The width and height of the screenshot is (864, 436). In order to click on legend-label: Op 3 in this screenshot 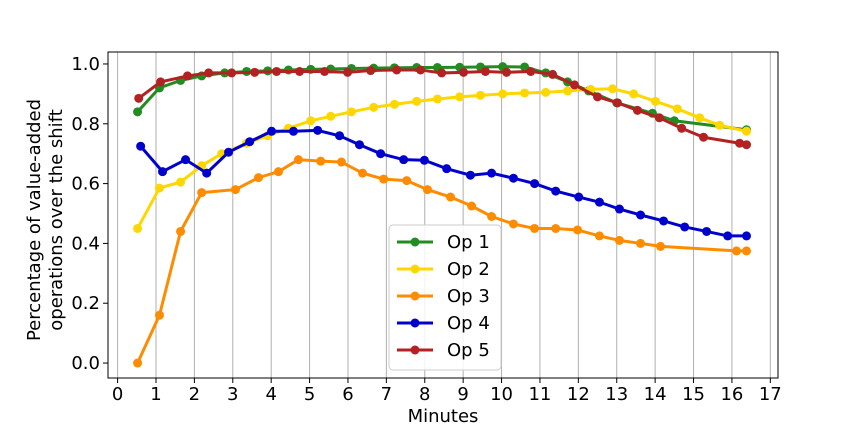, I will do `click(468, 296)`.